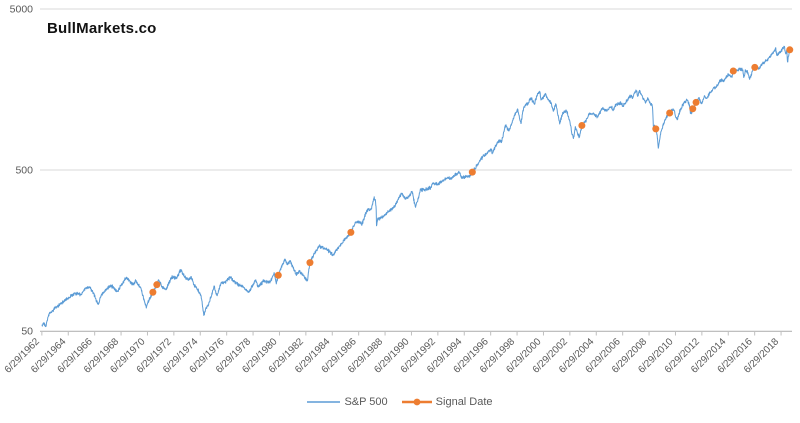 This screenshot has width=800, height=423. What do you see at coordinates (400, 402) in the screenshot?
I see `legend: S&P 500 Signal Date` at bounding box center [400, 402].